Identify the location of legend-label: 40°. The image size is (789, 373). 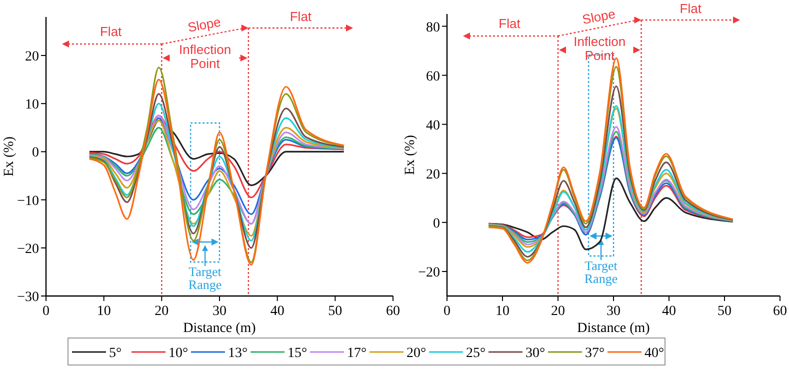
(654, 353).